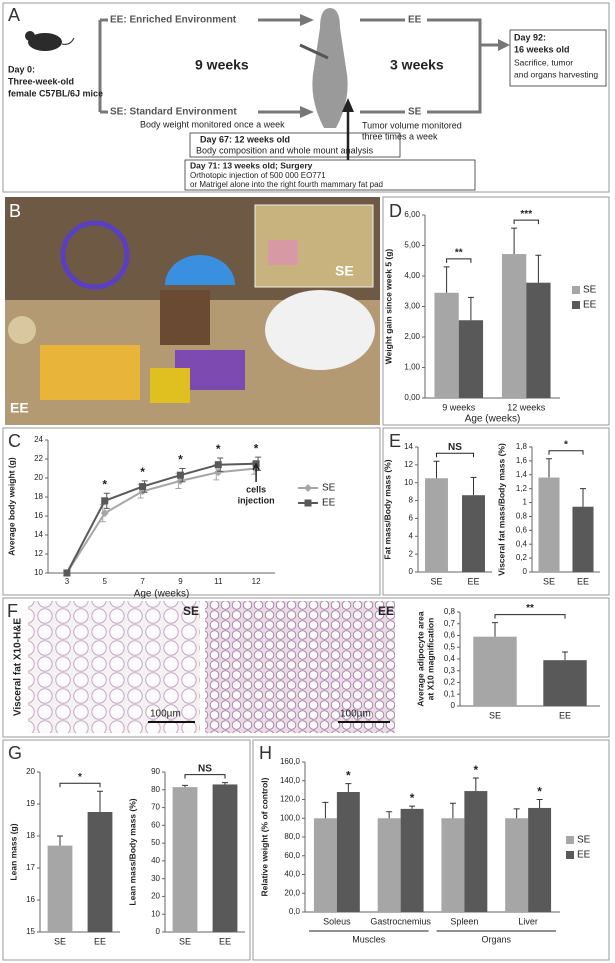 Image resolution: width=615 pixels, height=963 pixels. I want to click on y-tick-label: 0,1, so click(450, 693).